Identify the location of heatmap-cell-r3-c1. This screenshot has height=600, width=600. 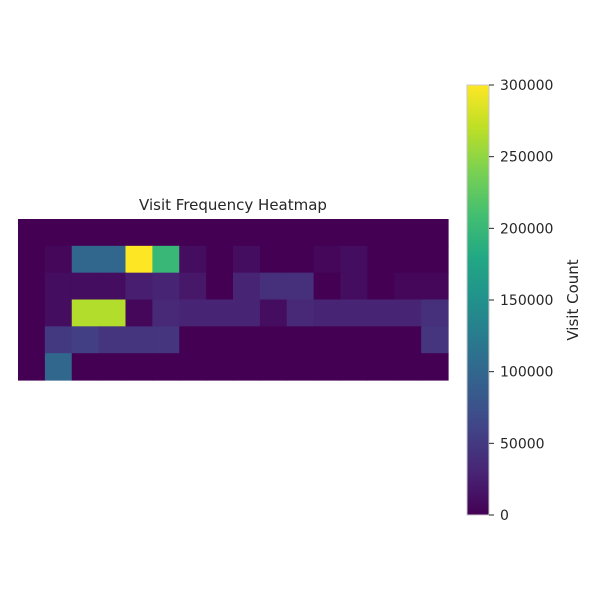
(58, 313).